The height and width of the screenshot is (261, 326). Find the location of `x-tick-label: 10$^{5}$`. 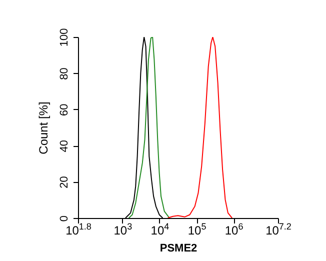

x-tick-label: 10$^{5}$ is located at coordinates (197, 230).